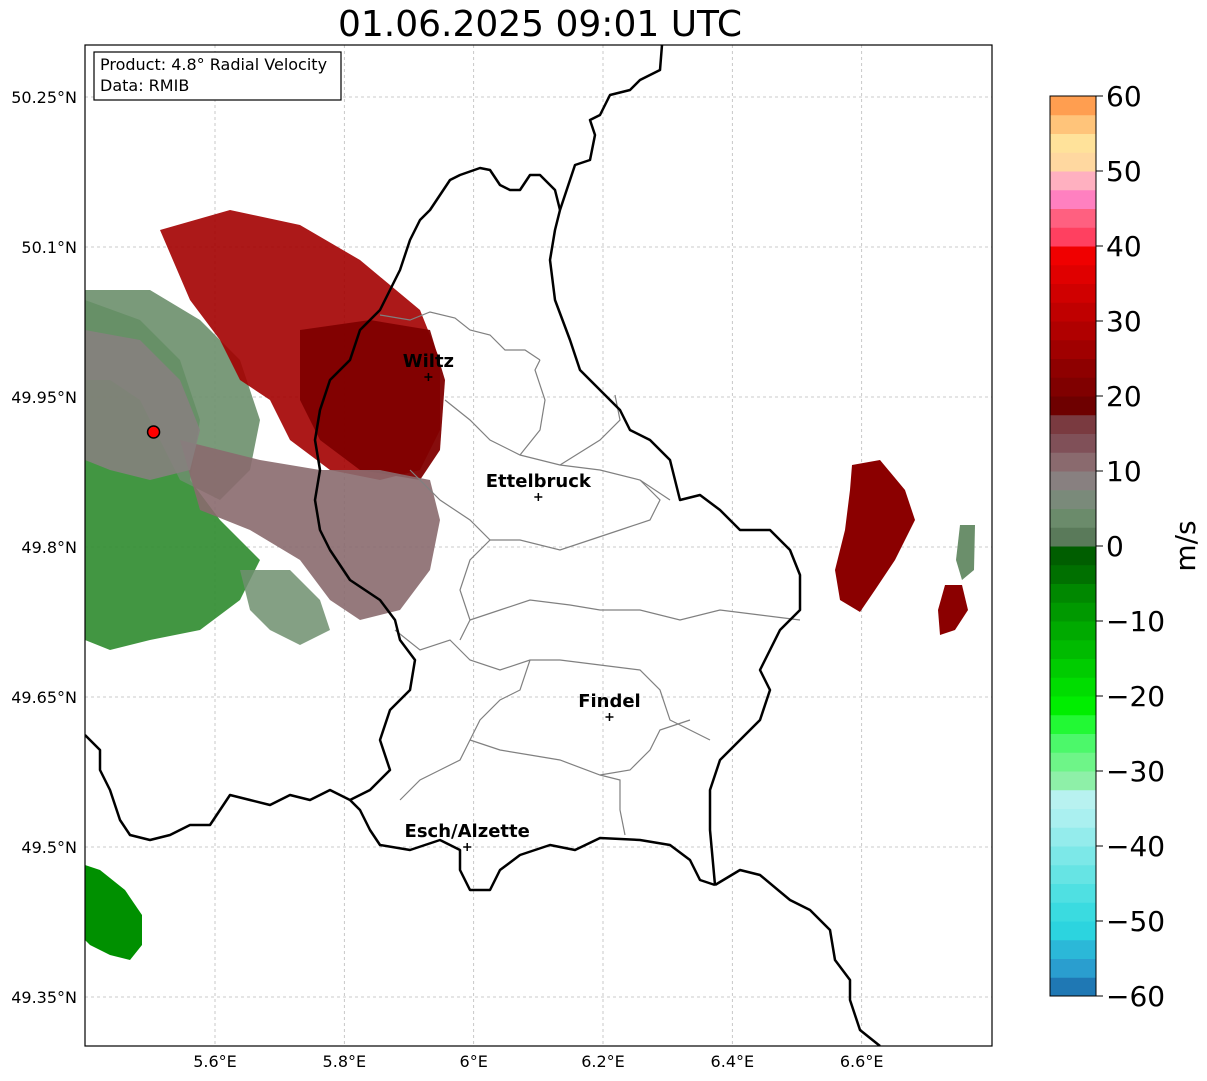 The height and width of the screenshot is (1081, 1207). Describe the element at coordinates (310, 530) in the screenshot. I see `echo-region-mauve` at that location.